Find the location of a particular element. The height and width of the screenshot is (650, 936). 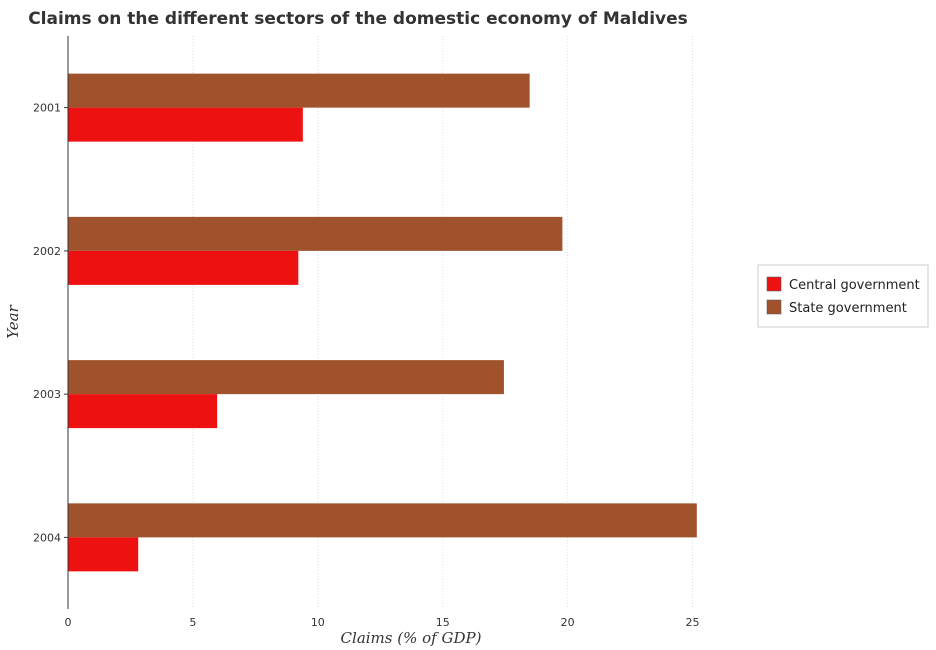

bar-state-government-2004 is located at coordinates (382, 520).